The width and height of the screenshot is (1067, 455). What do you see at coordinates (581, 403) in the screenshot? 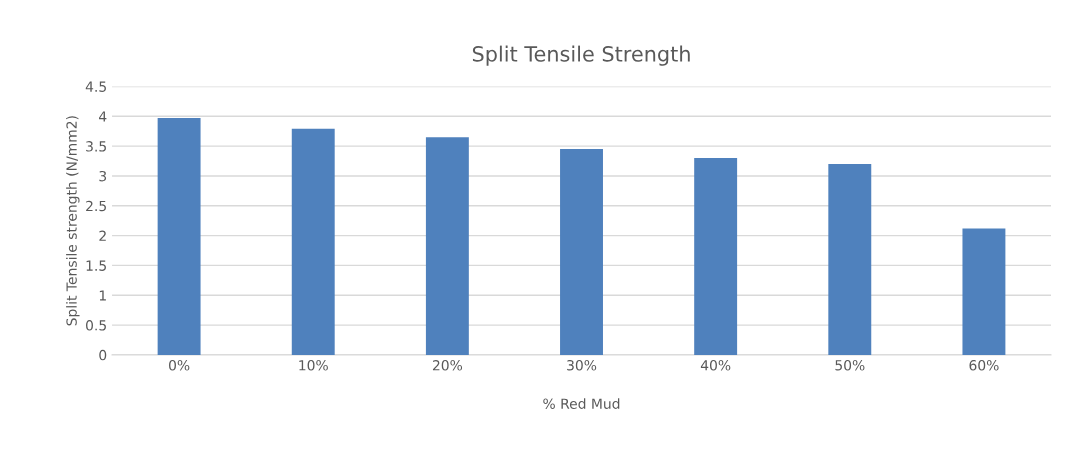
I see `x-axis-title: % Red Mud` at bounding box center [581, 403].